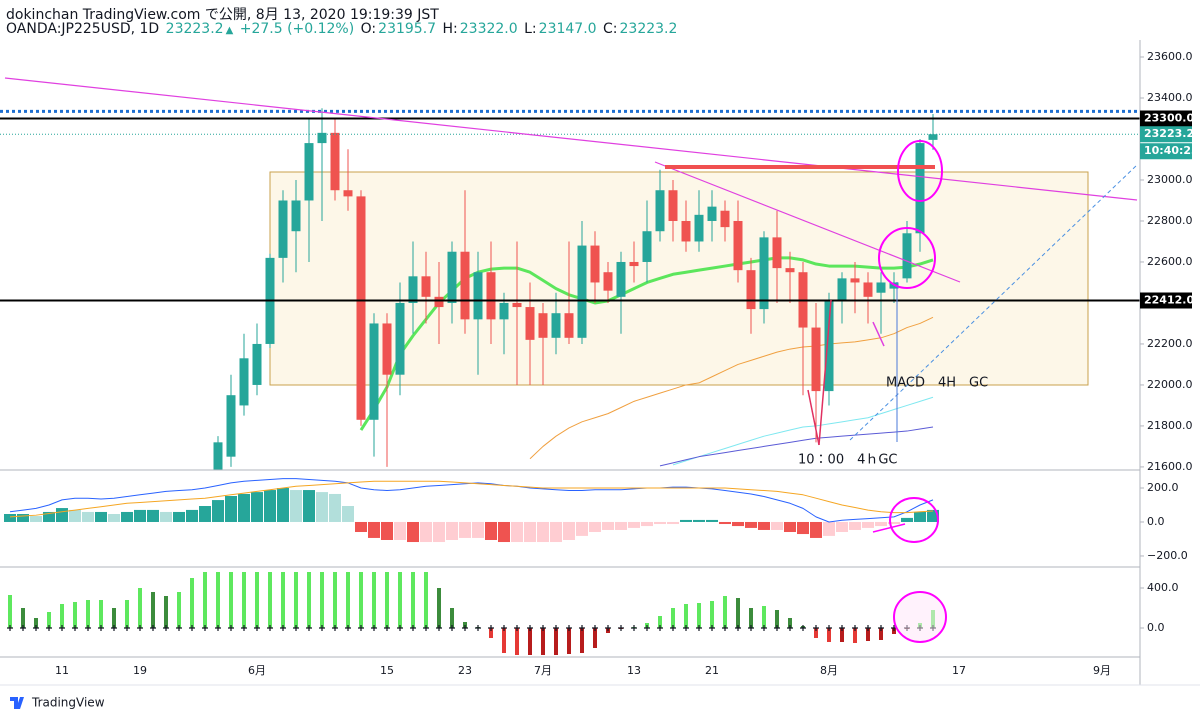  Describe the element at coordinates (1170, 56) in the screenshot. I see `y-tick-label: 23600.0` at that location.